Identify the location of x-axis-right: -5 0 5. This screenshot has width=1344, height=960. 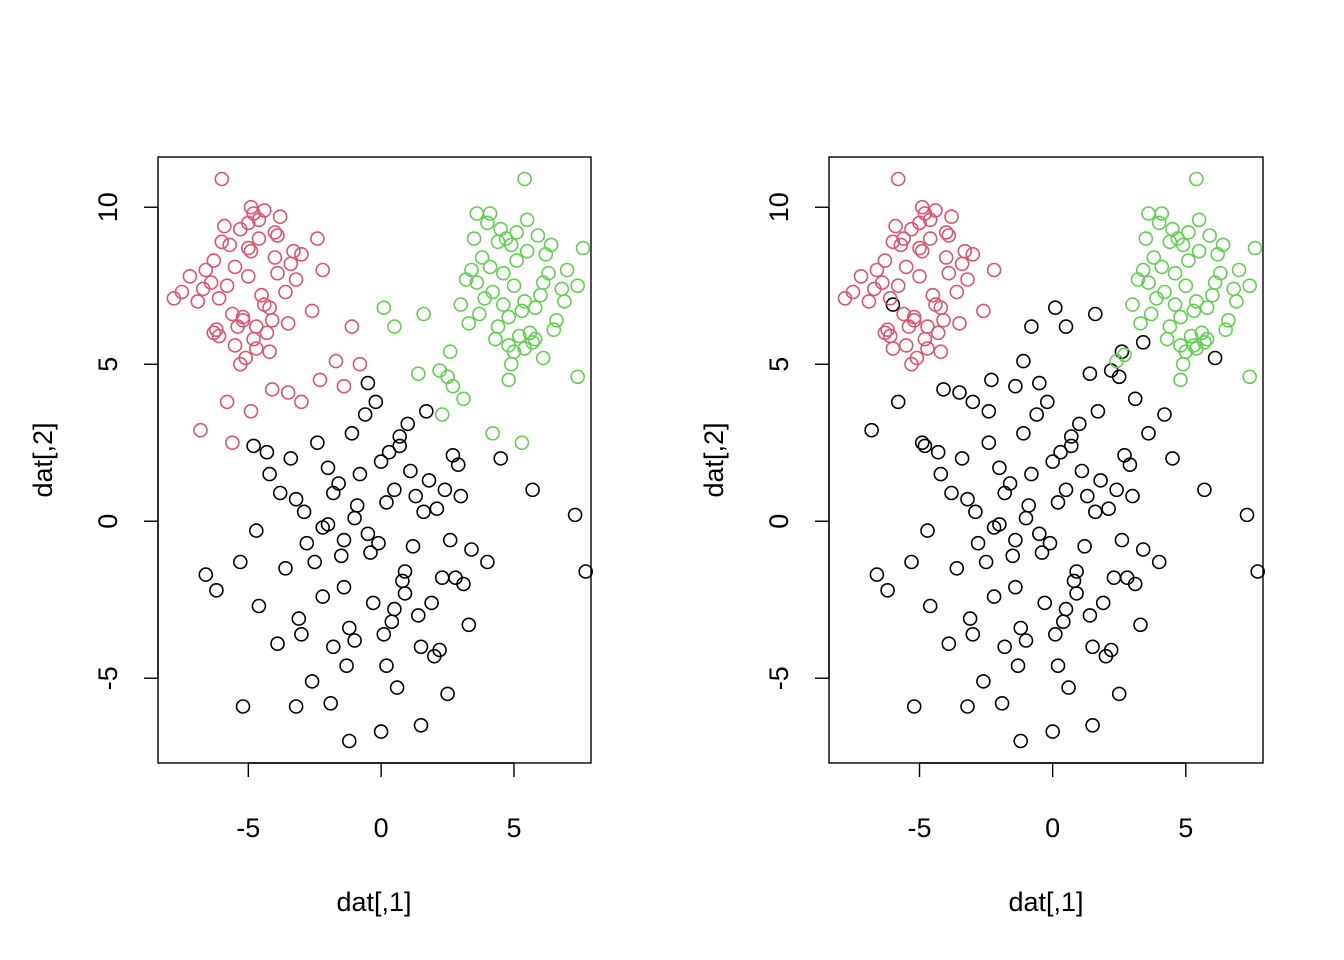
(1050, 802).